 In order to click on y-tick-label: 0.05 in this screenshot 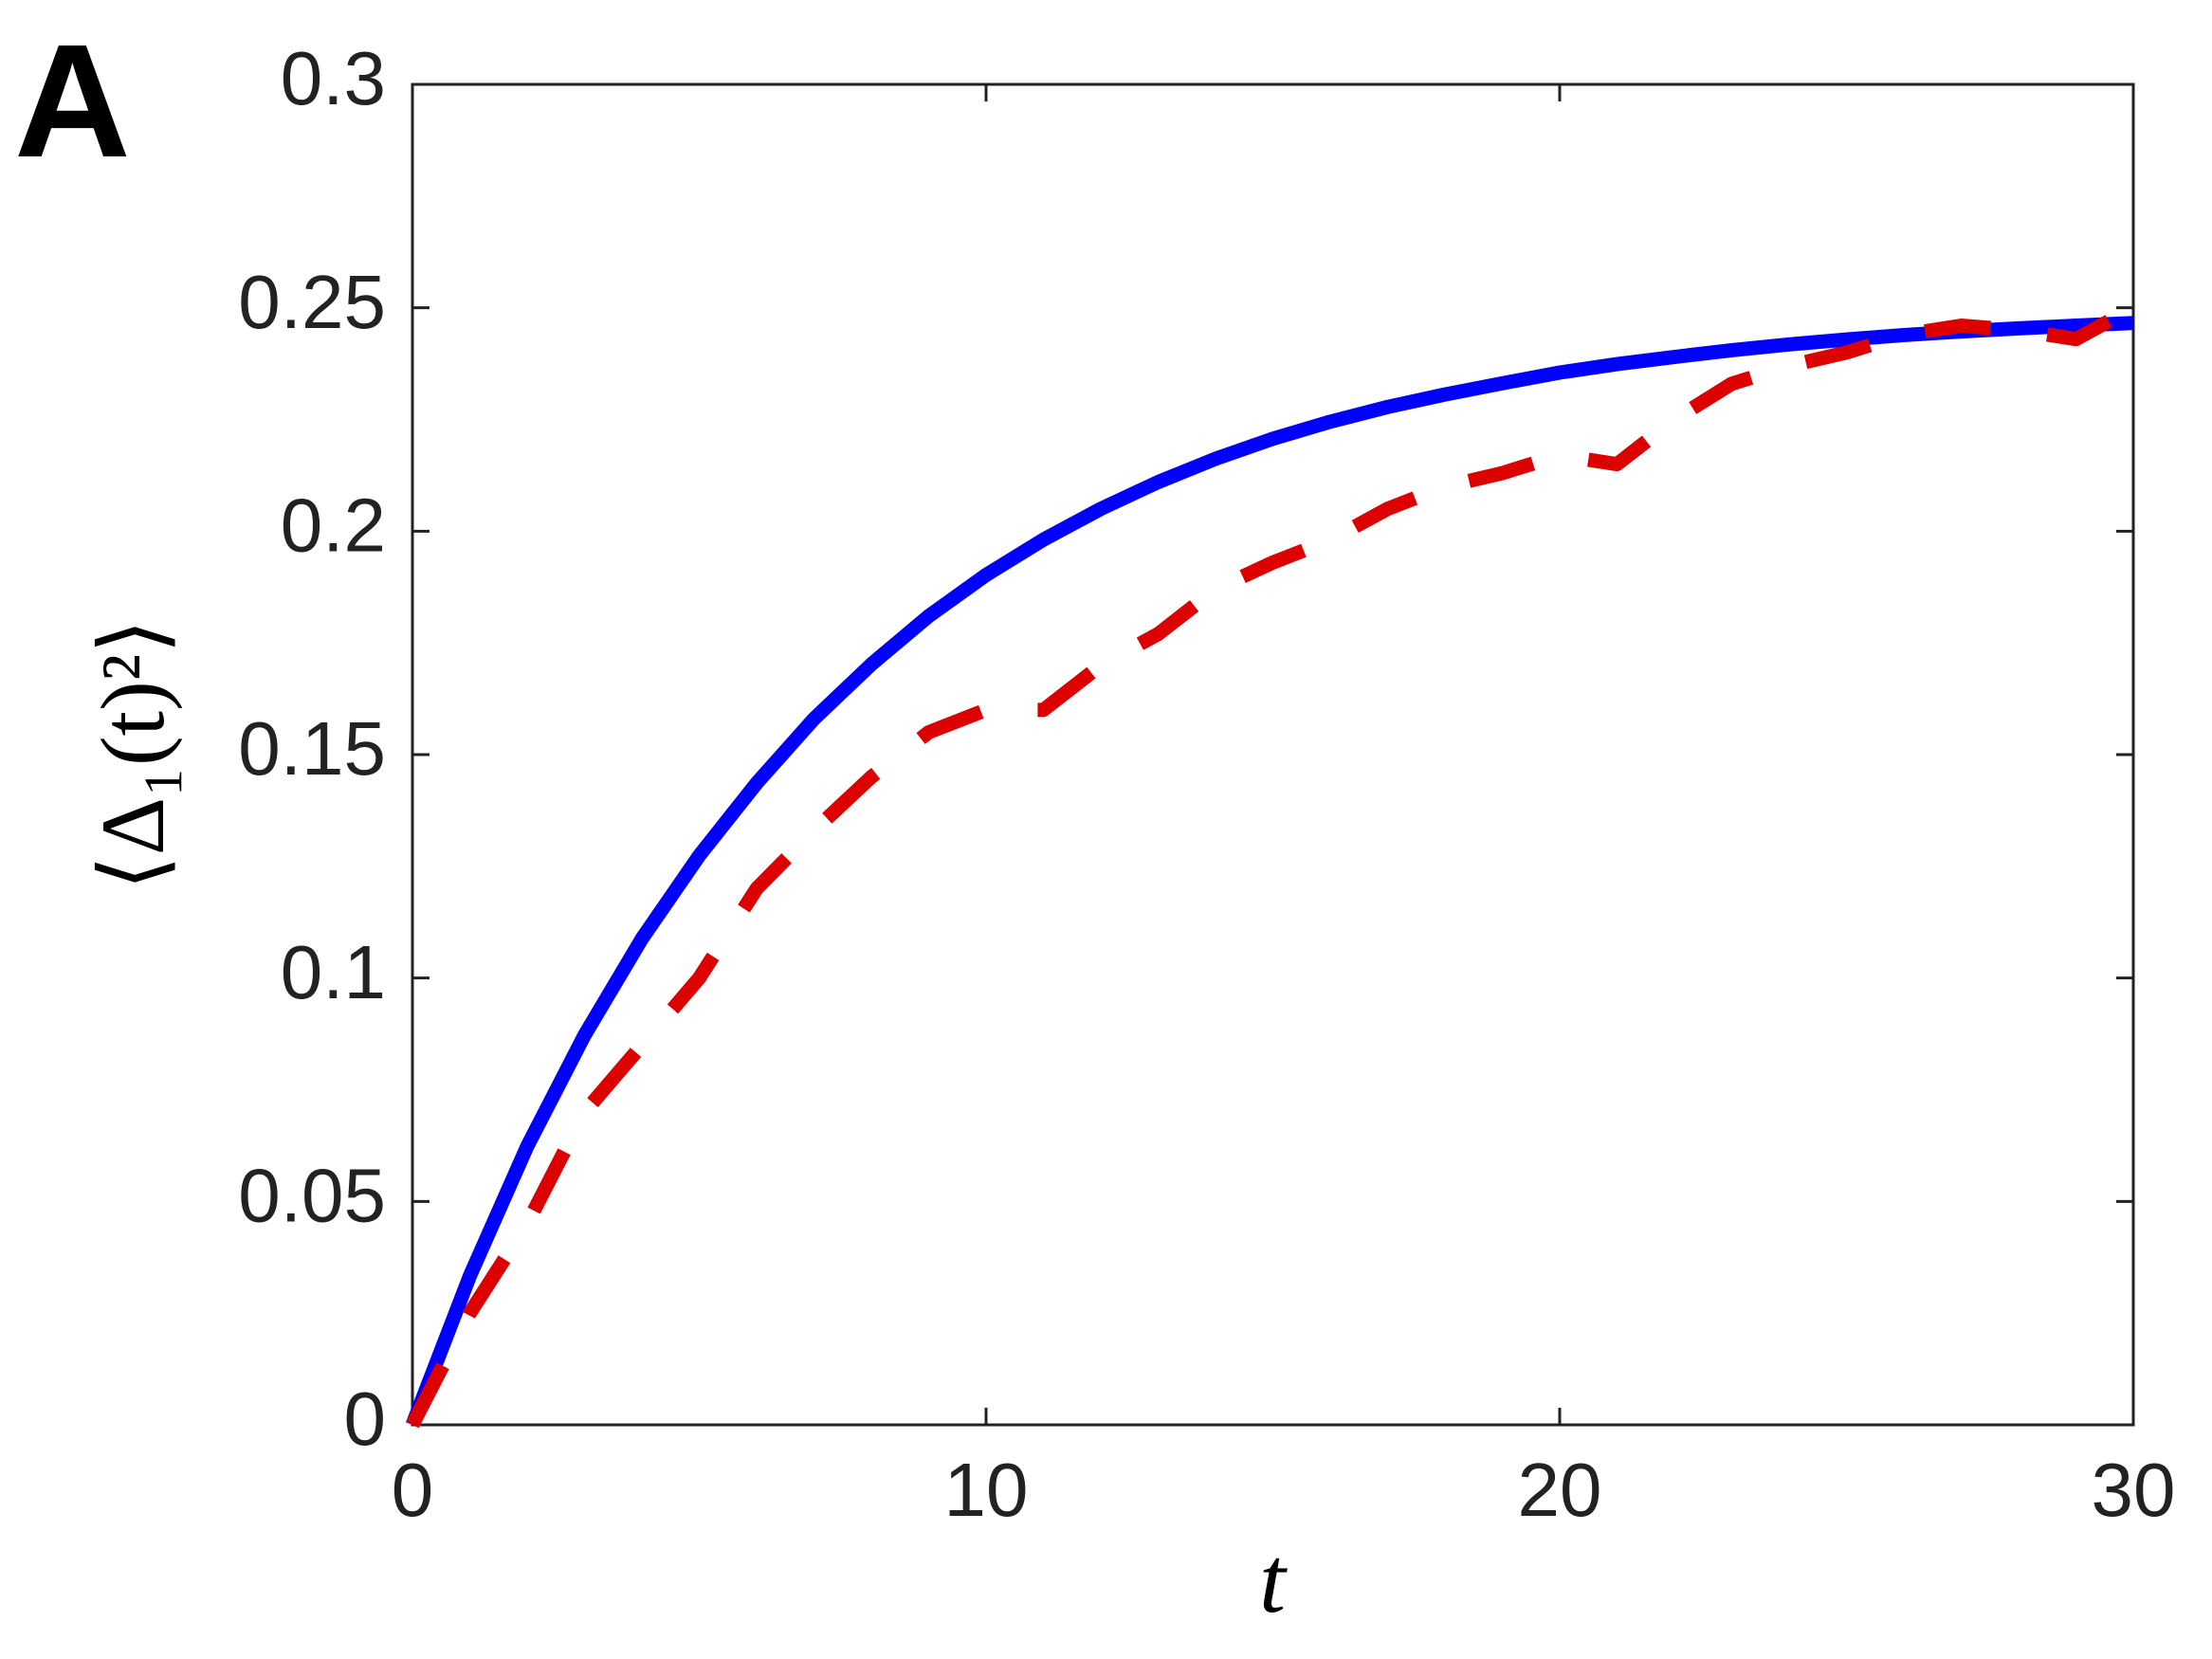, I will do `click(312, 1195)`.